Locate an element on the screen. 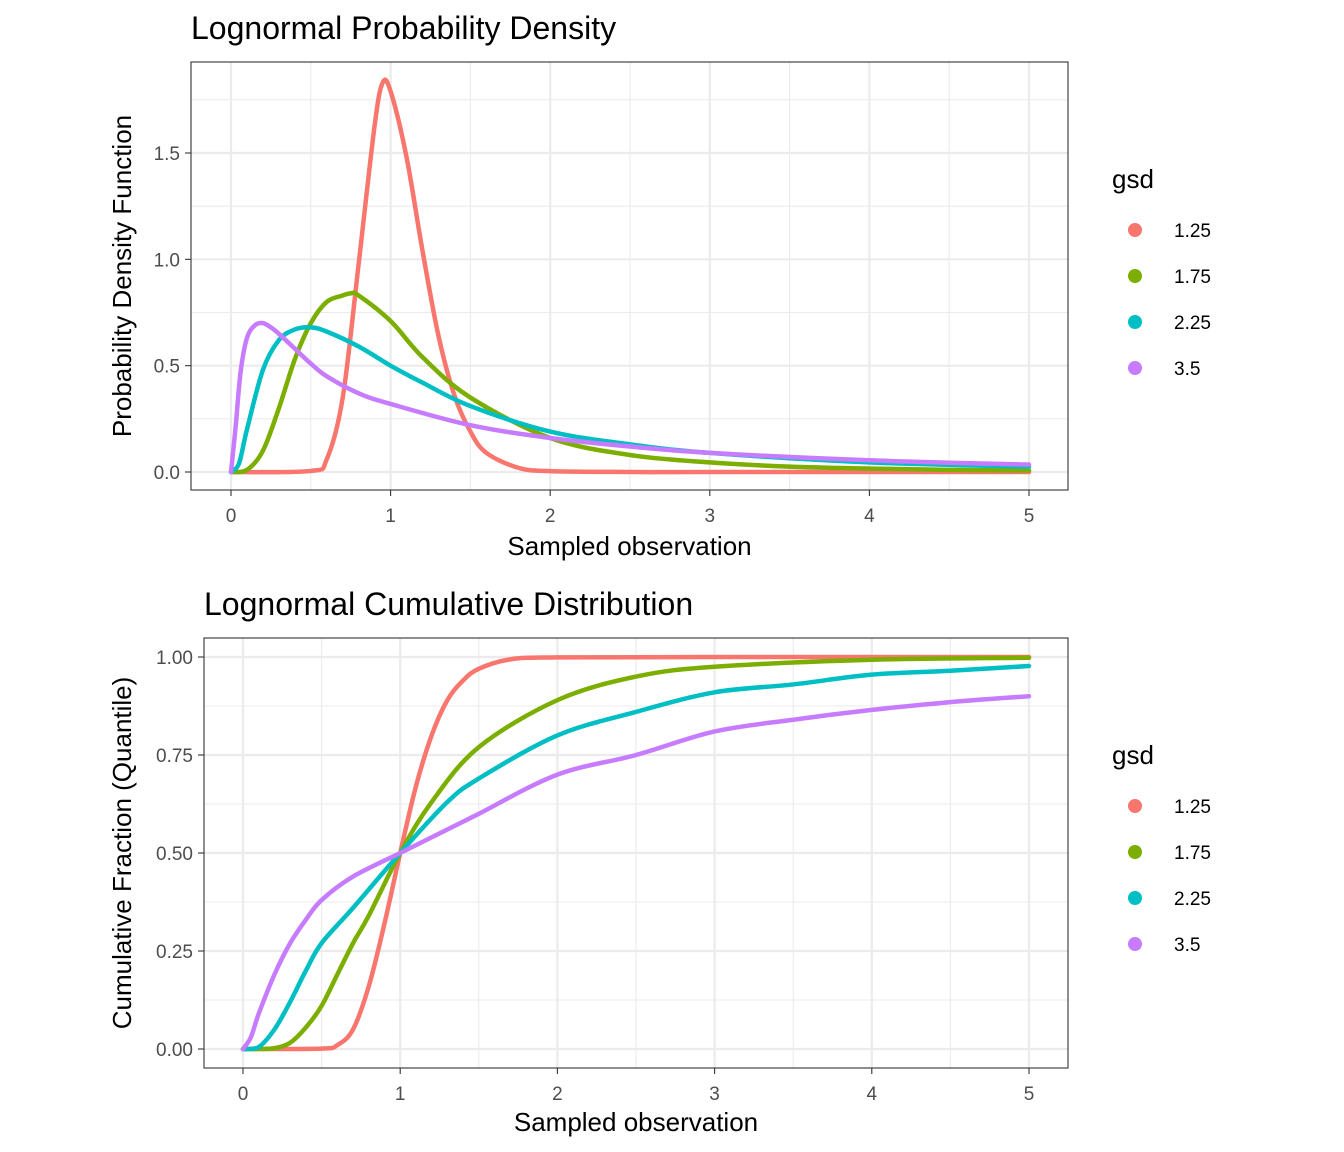  y-tick-label: 1.0 is located at coordinates (167, 260).